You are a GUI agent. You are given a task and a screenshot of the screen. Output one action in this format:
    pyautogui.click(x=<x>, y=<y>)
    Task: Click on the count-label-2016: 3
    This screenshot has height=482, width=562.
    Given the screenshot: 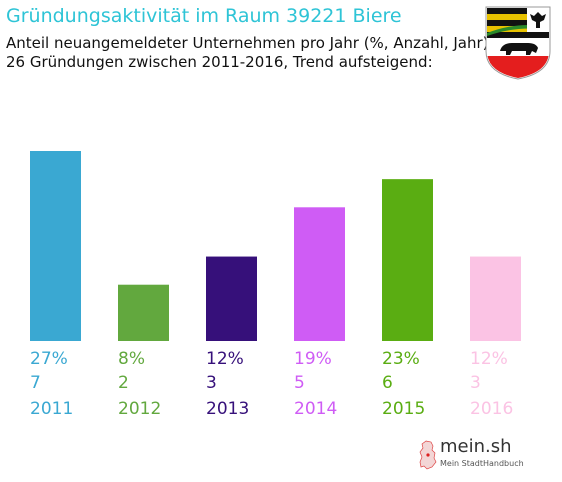 What is the action you would take?
    pyautogui.click(x=475, y=383)
    